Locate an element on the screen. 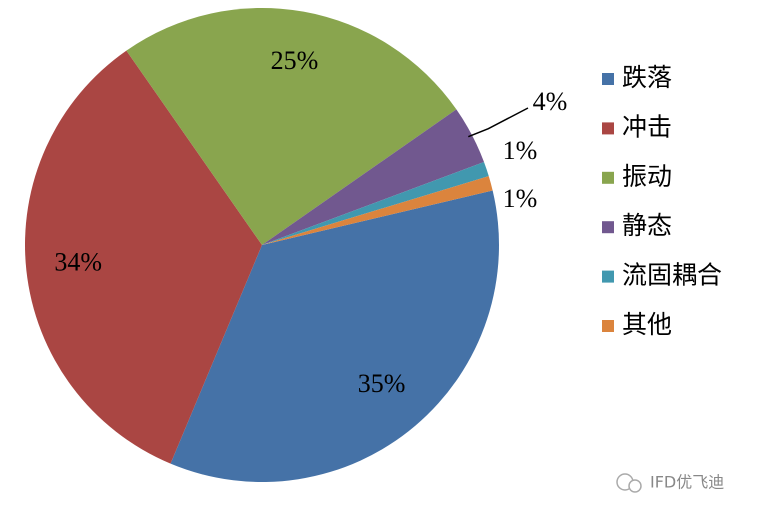 The image size is (758, 517). legend-label: 静态 is located at coordinates (647, 225).